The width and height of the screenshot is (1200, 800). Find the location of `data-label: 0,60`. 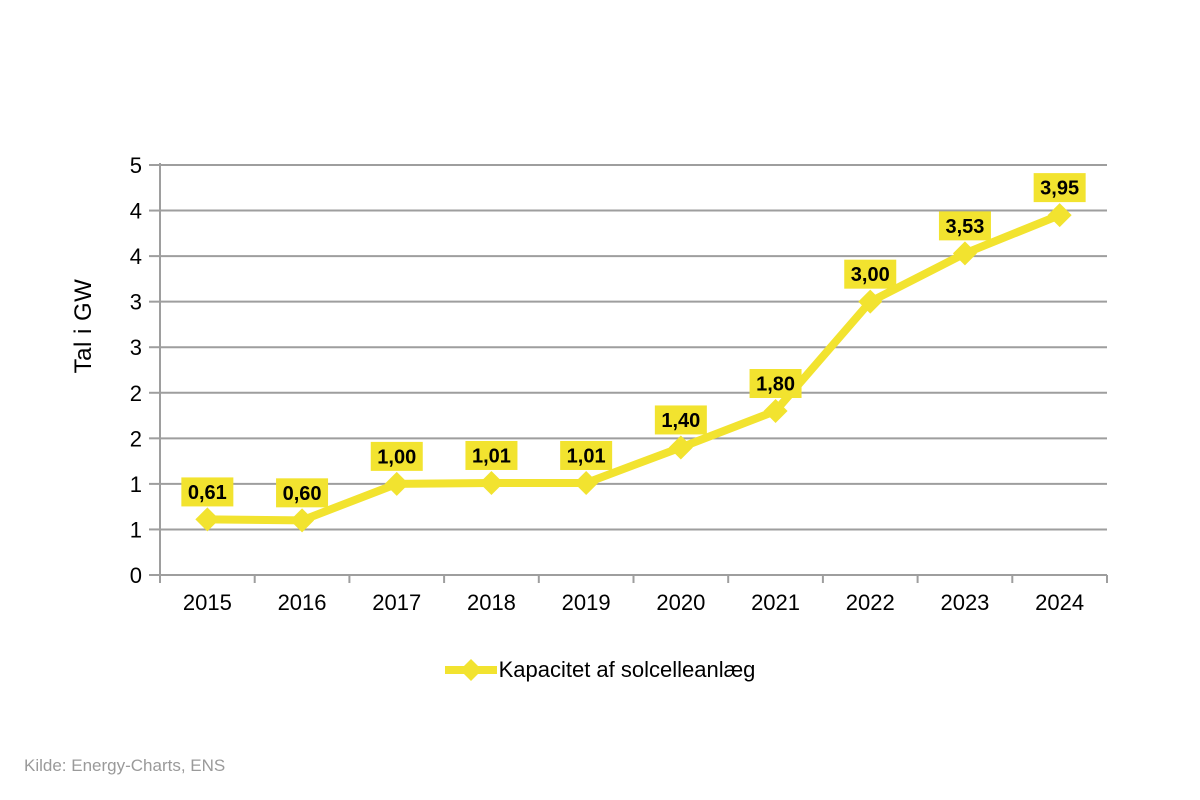

data-label: 0,60 is located at coordinates (302, 494).